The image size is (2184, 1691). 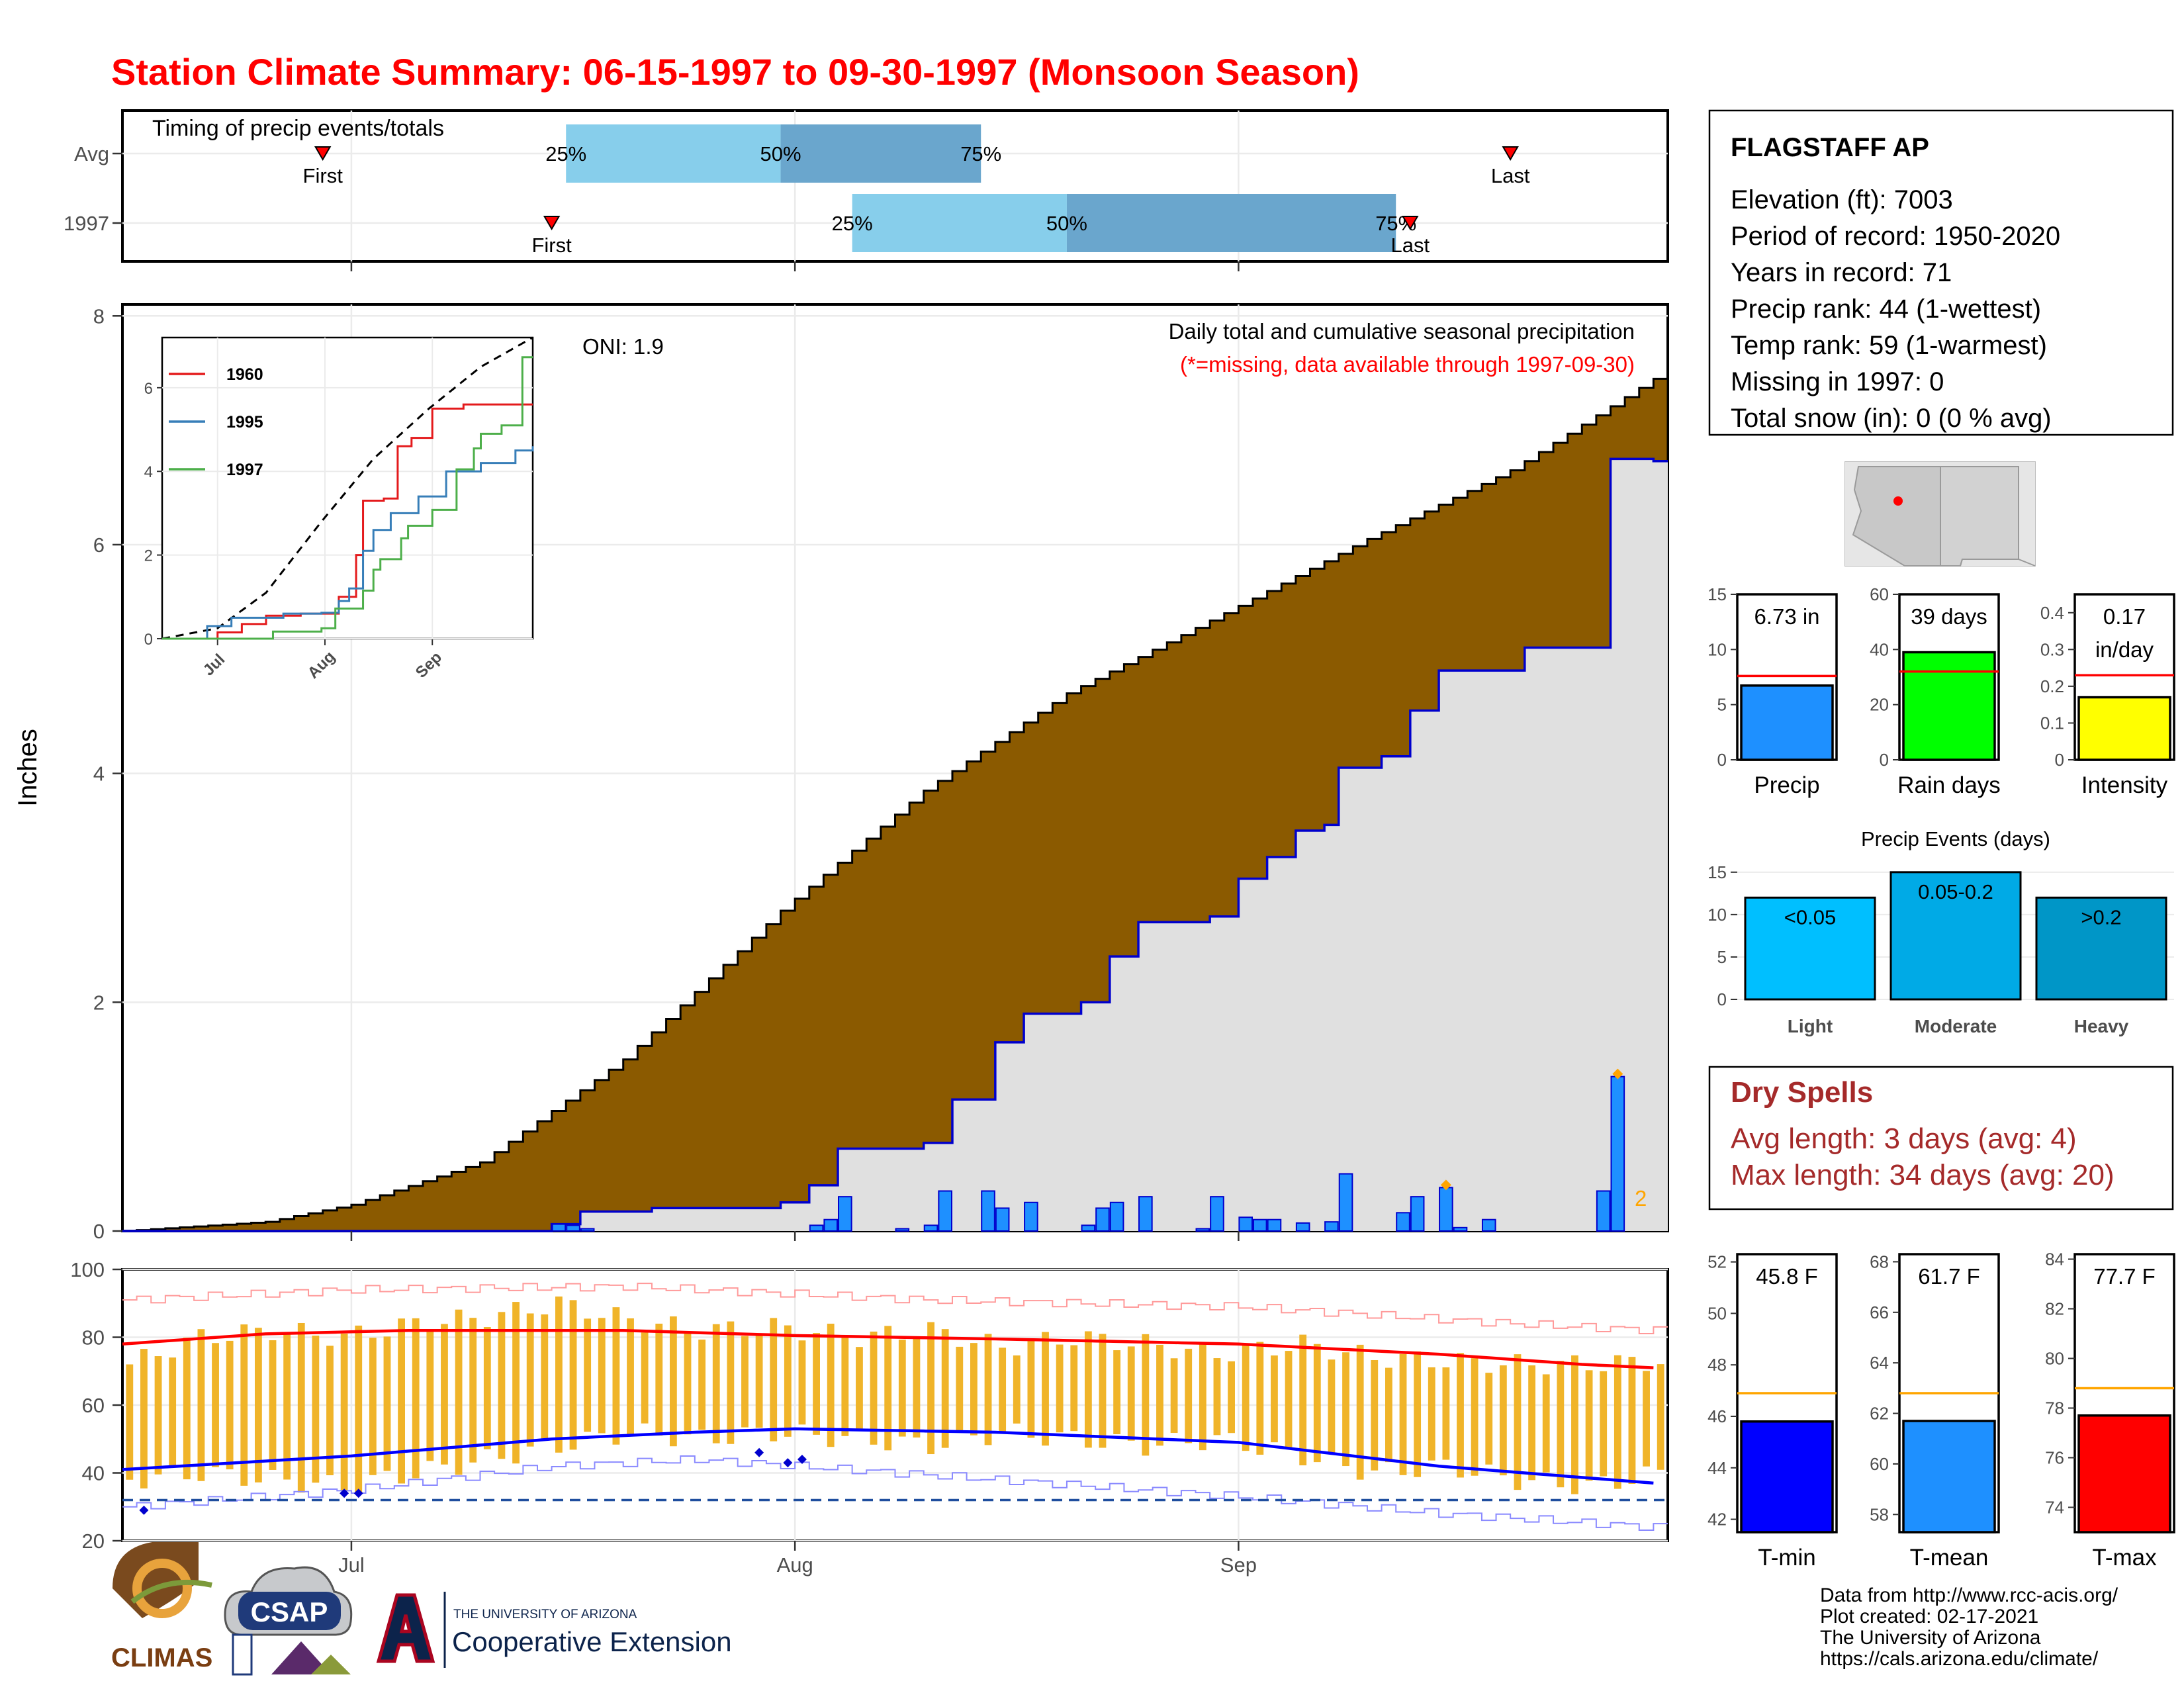 What do you see at coordinates (1787, 1476) in the screenshot?
I see `tmin-bar` at bounding box center [1787, 1476].